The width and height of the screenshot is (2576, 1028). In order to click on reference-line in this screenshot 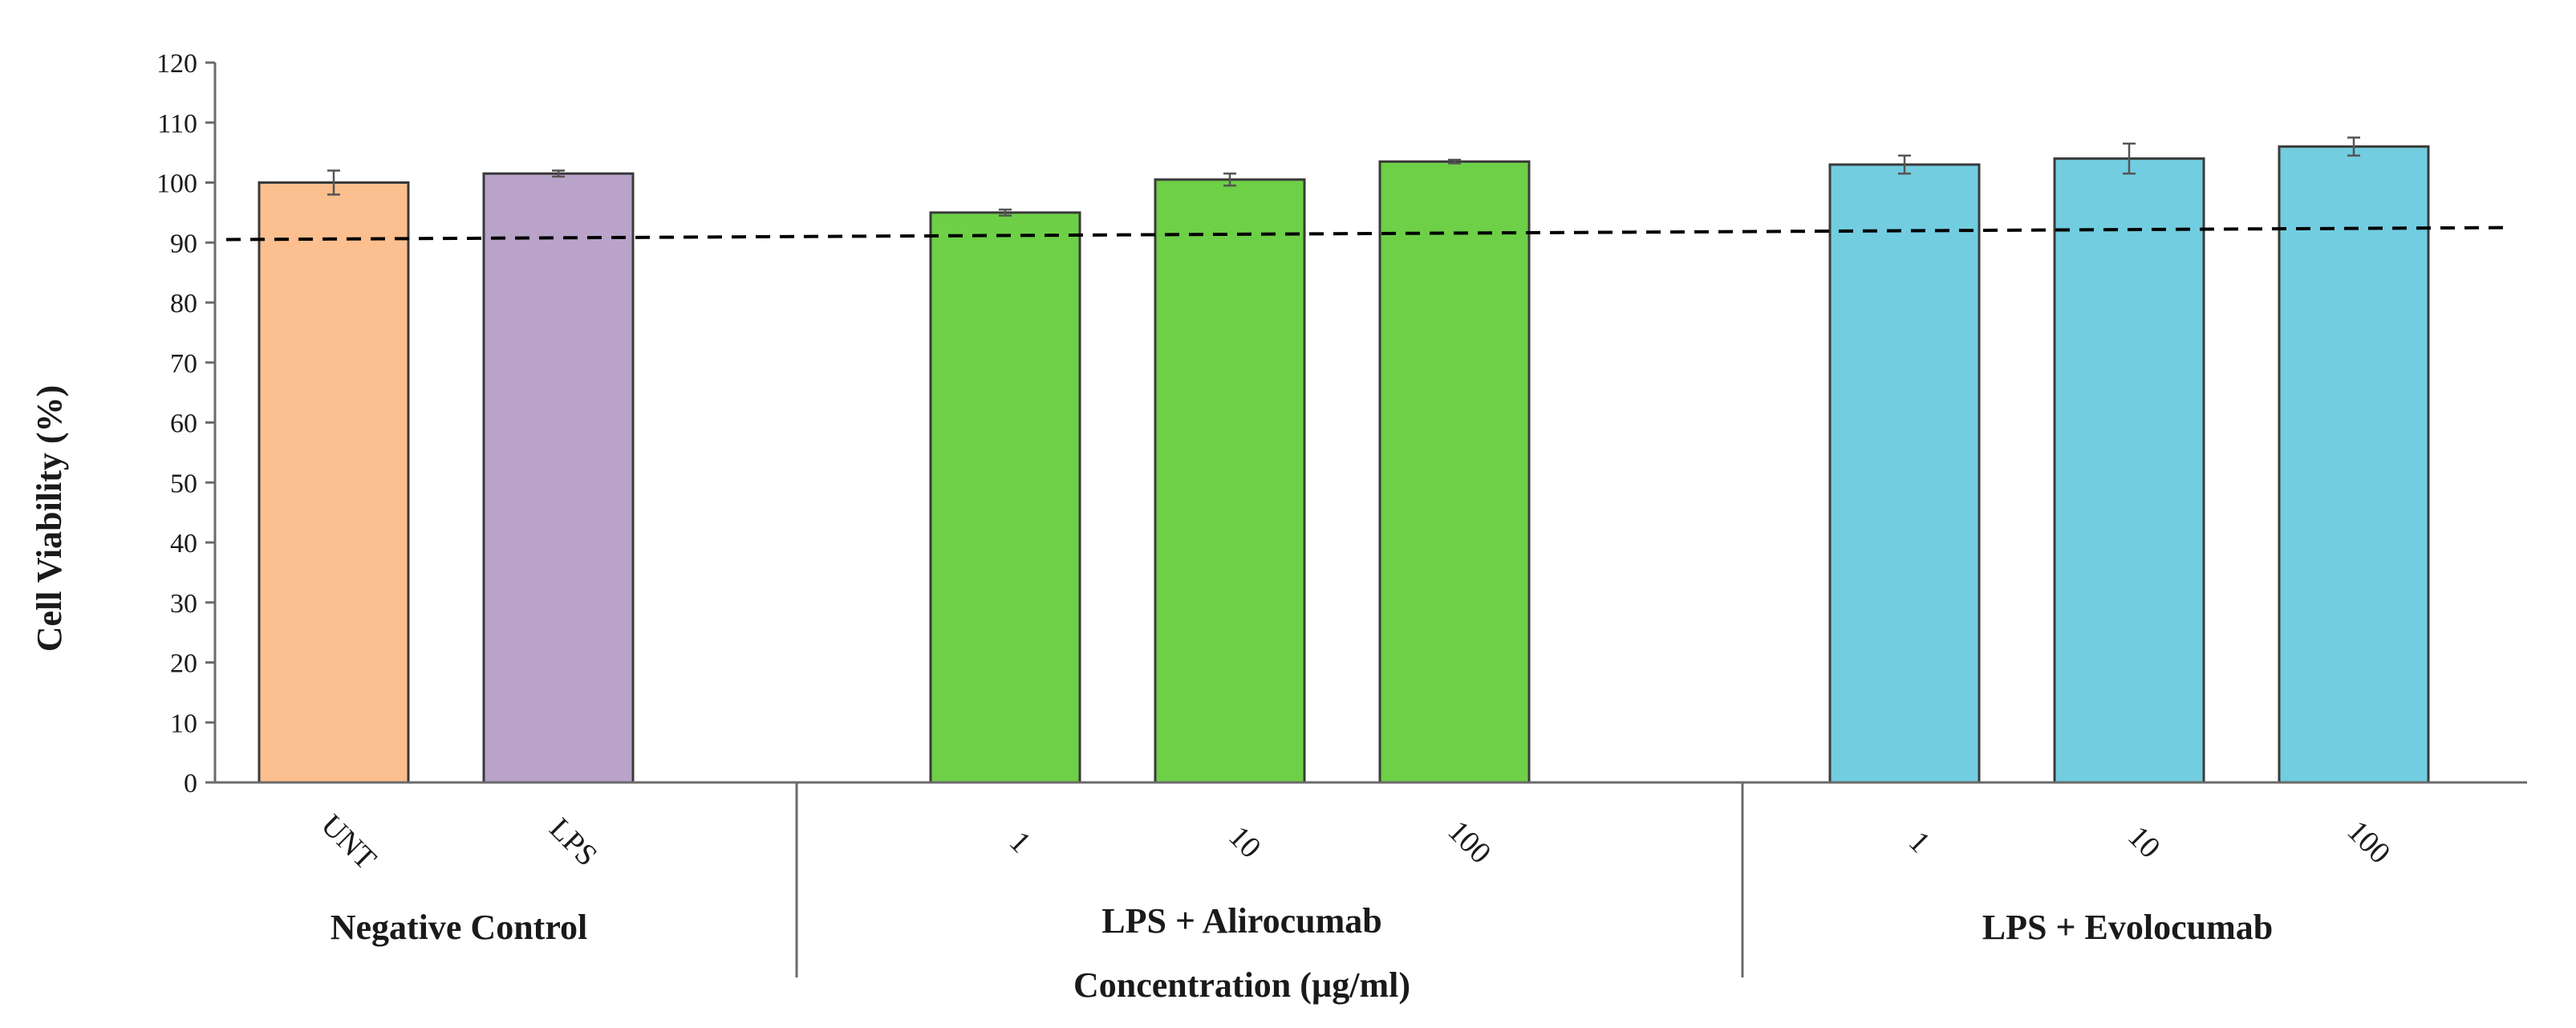, I will do `click(1369, 234)`.